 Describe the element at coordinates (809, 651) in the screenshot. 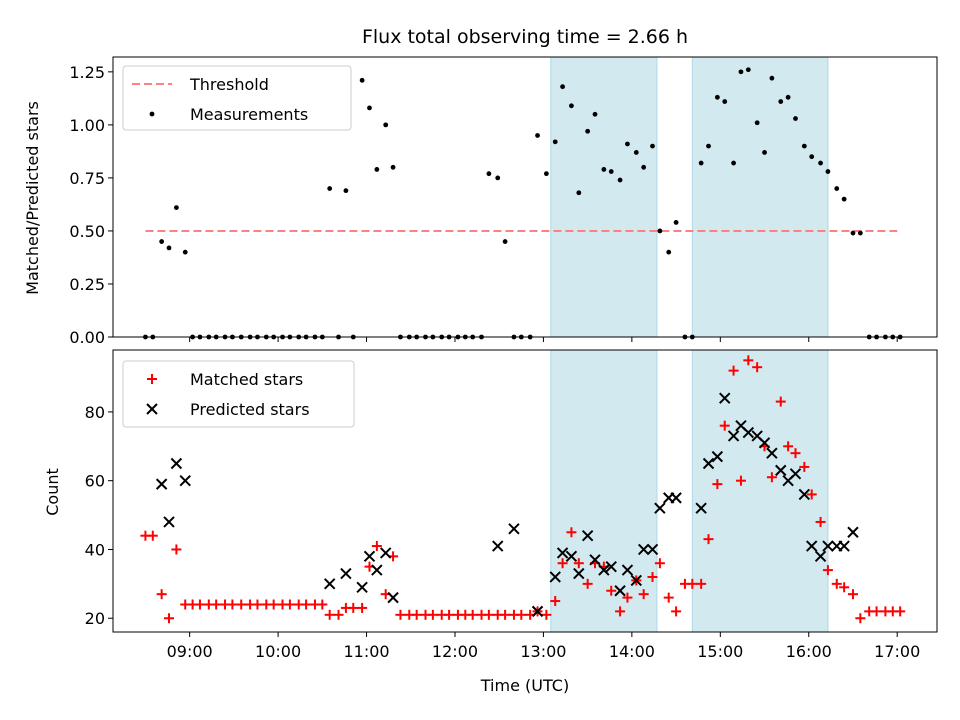

I see `x-tick-label: 16:00` at that location.